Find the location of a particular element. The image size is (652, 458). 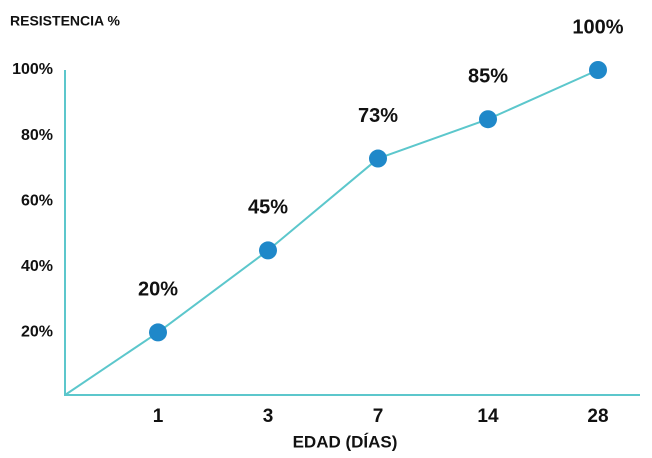

y-tick-label: 40% is located at coordinates (37, 266).